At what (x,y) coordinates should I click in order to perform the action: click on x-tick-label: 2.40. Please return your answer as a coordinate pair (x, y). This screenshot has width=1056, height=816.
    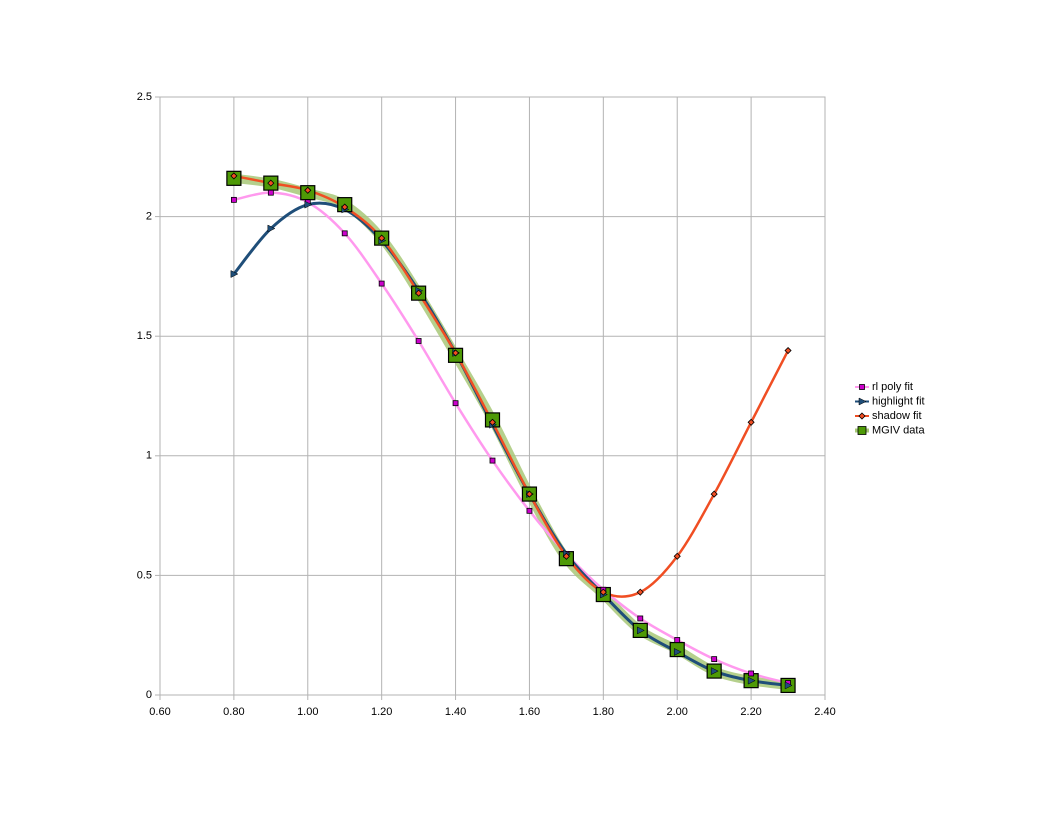
    Looking at the image, I should click on (824, 712).